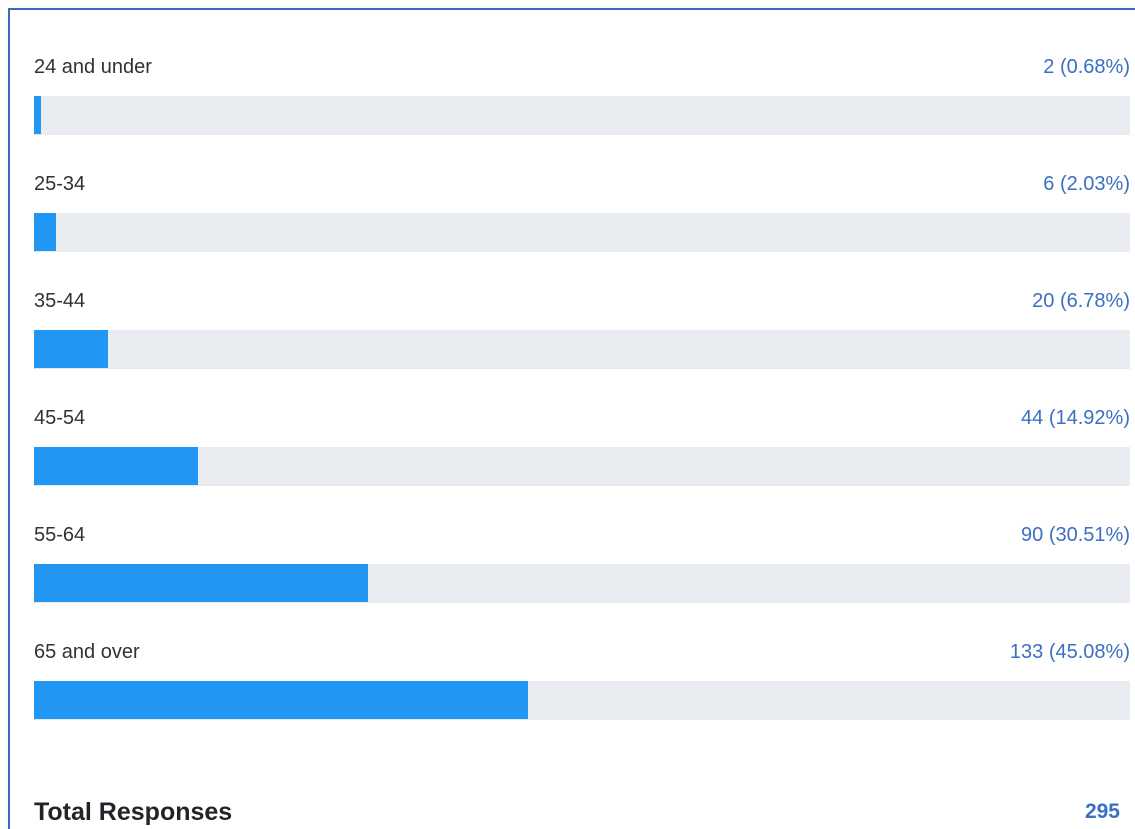 The height and width of the screenshot is (829, 1135). I want to click on category-label: 35-44, so click(60, 301).